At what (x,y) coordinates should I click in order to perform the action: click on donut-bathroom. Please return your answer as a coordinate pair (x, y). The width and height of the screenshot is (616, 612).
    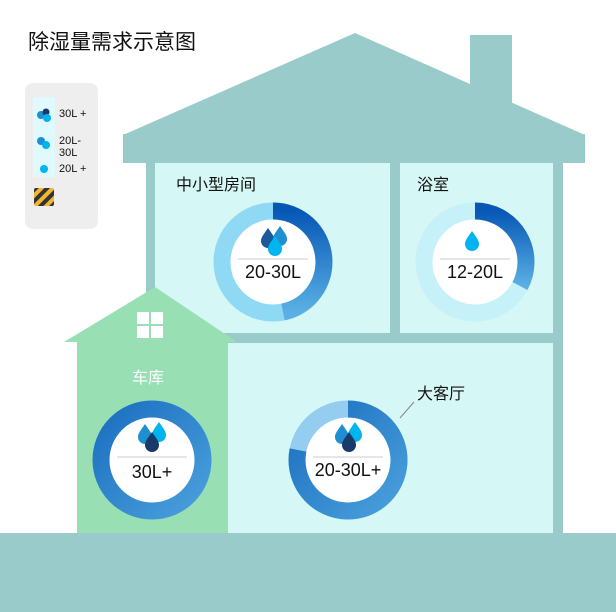
    Looking at the image, I should click on (475, 262).